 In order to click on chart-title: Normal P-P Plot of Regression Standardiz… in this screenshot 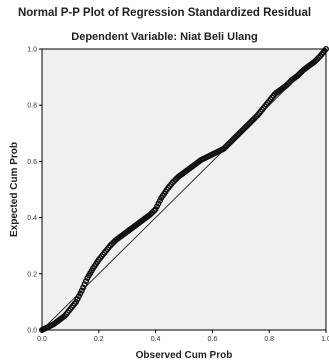, I will do `click(164, 13)`.